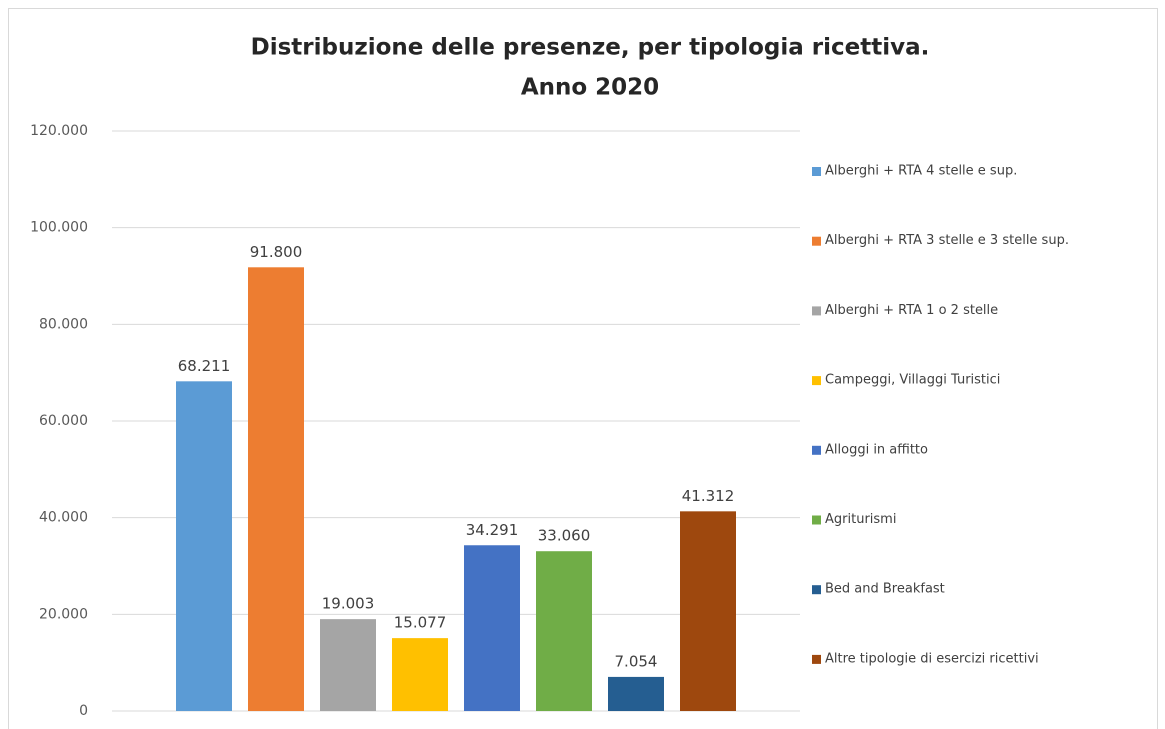 The height and width of the screenshot is (729, 1165). I want to click on y-tick-label: 20.000, so click(63, 614).